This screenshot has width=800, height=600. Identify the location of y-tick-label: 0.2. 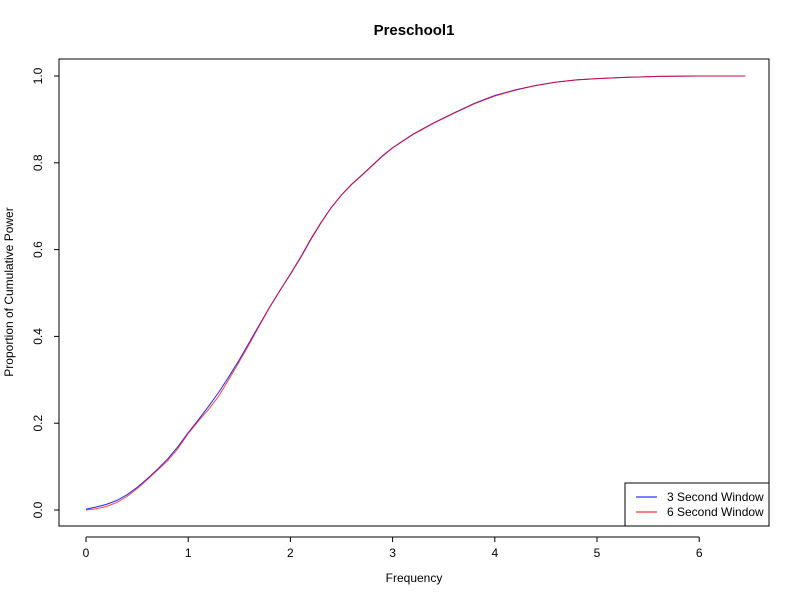
(38, 423).